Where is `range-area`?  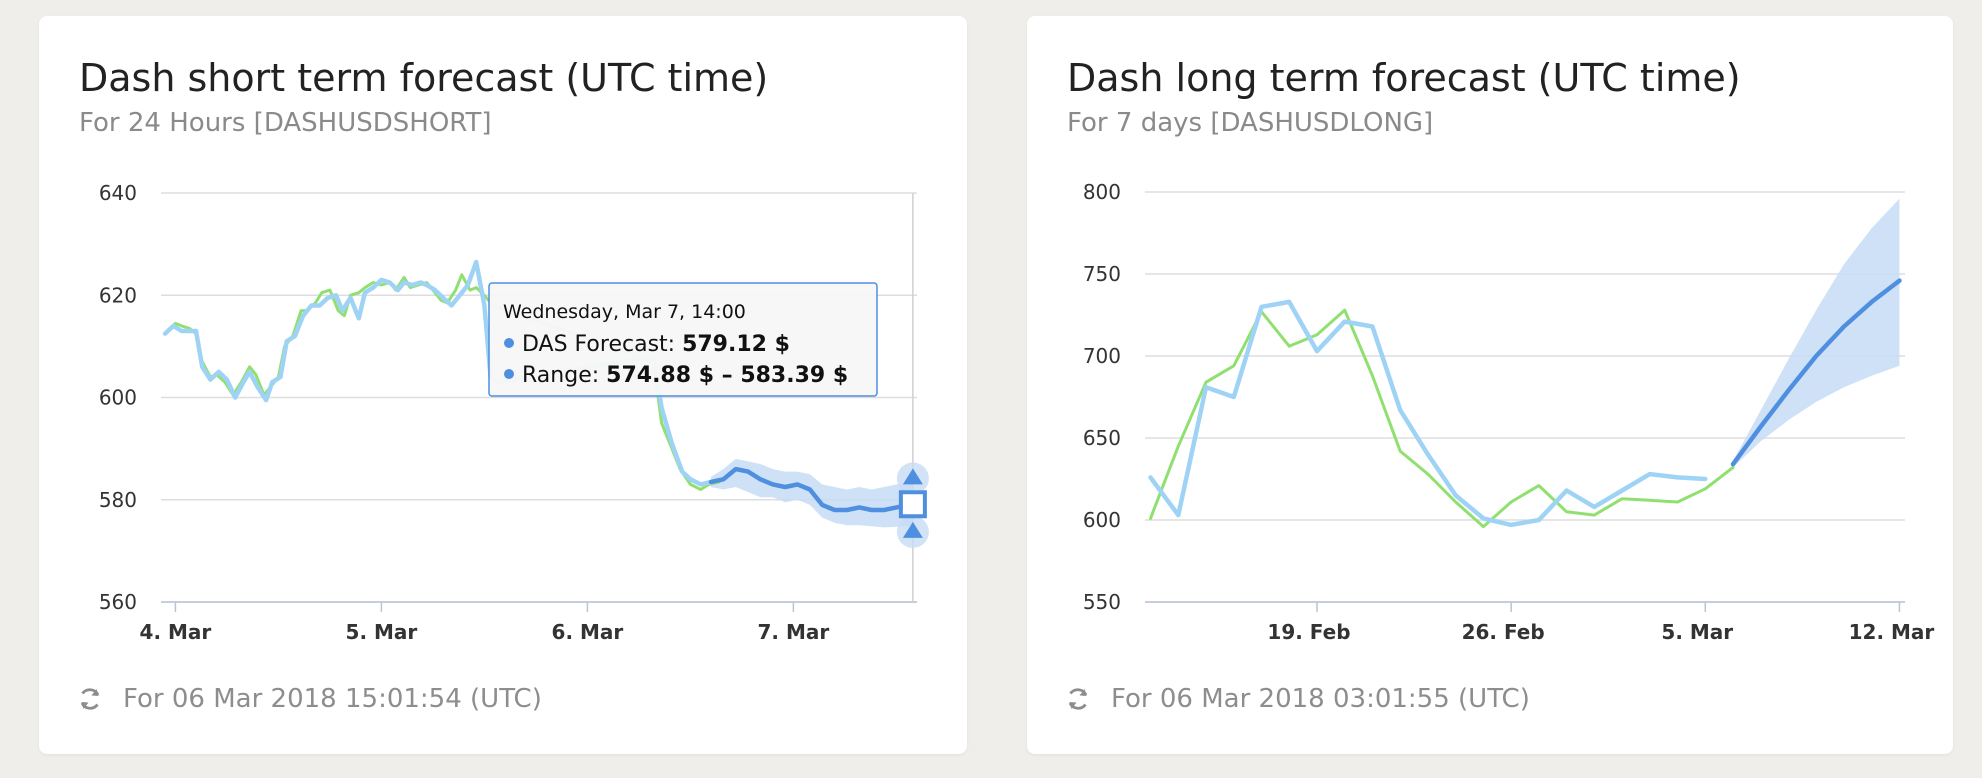
range-area is located at coordinates (1816, 333).